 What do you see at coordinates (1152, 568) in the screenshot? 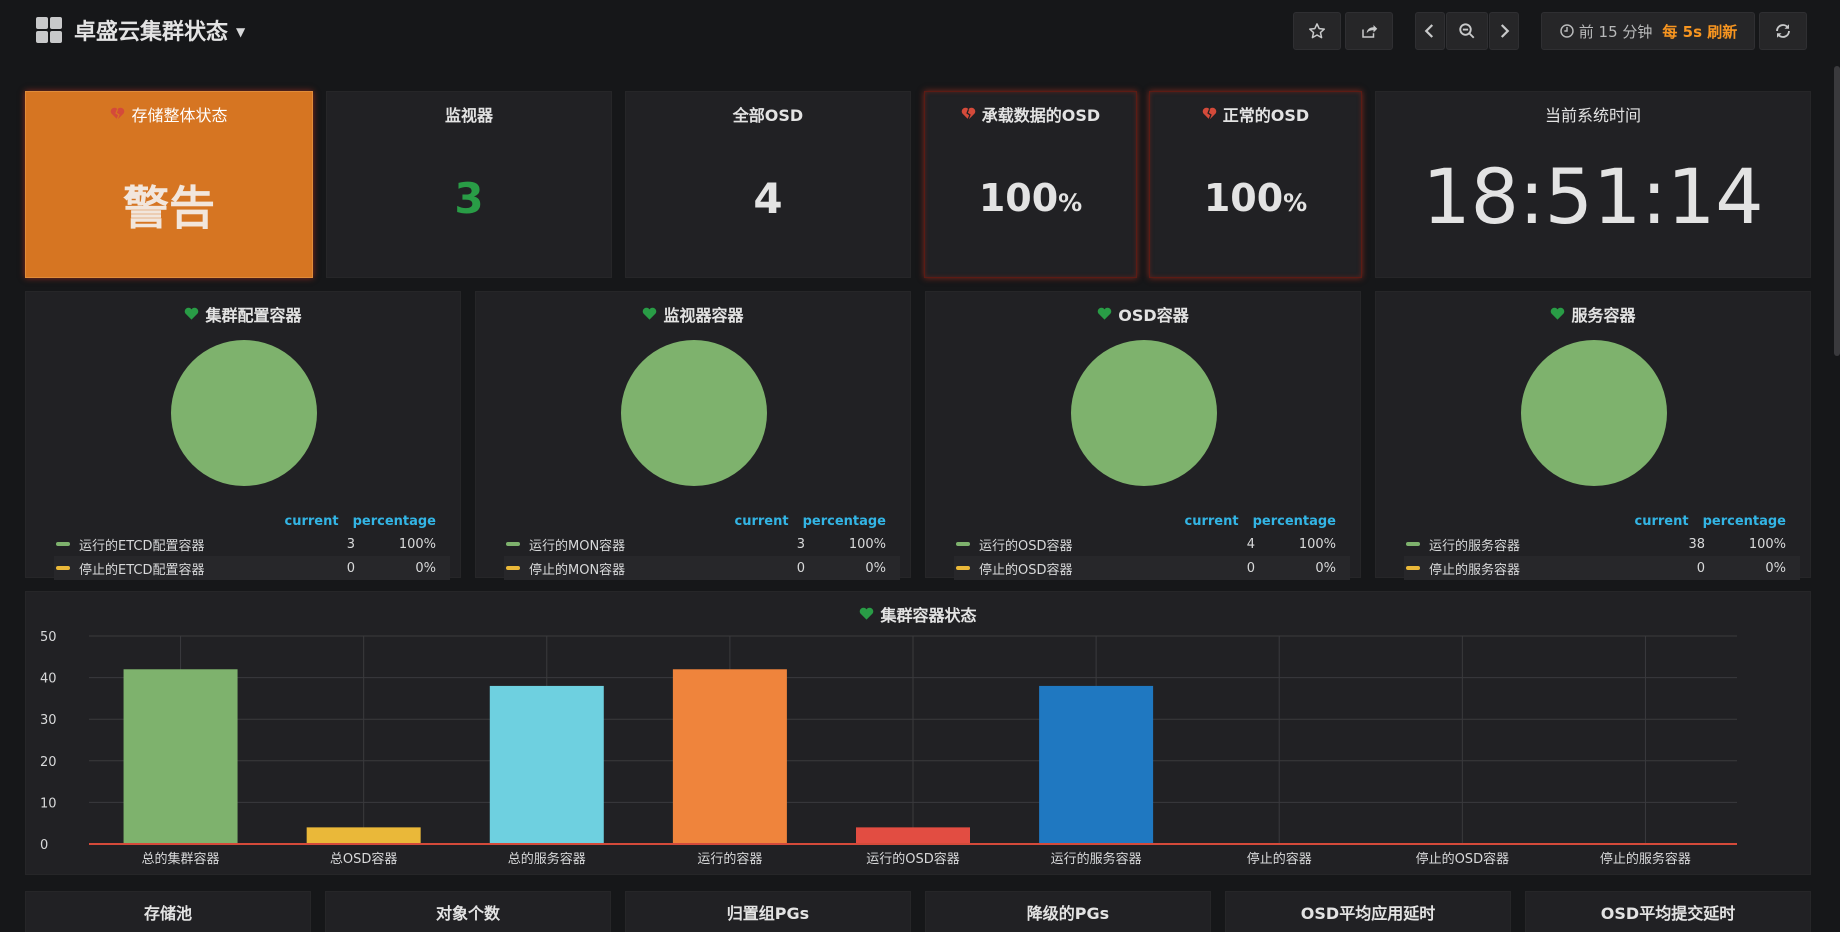
I see `legend-row: 停止的OSD容器 0 0%` at bounding box center [1152, 568].